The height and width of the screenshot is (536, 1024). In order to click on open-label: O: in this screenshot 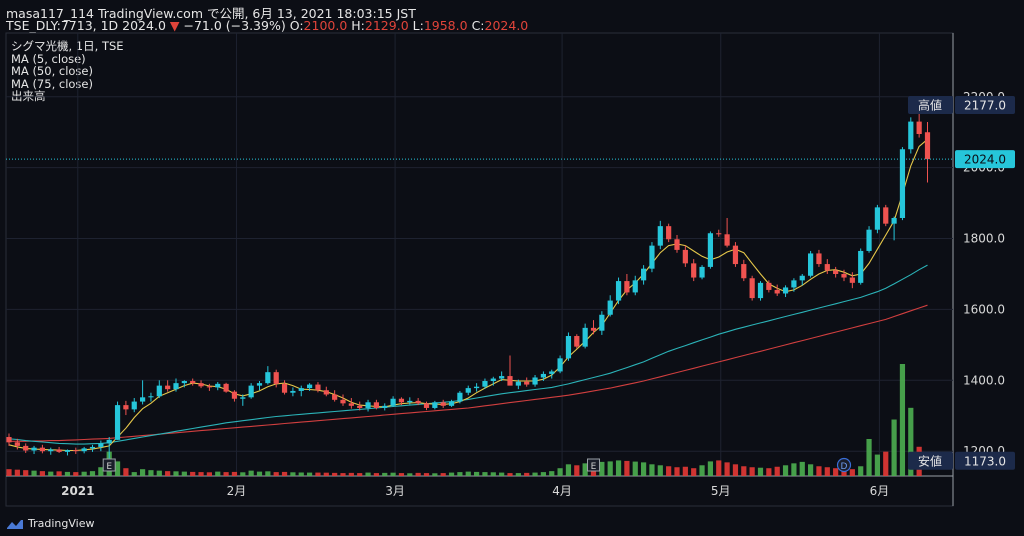, I will do `click(296, 25)`.